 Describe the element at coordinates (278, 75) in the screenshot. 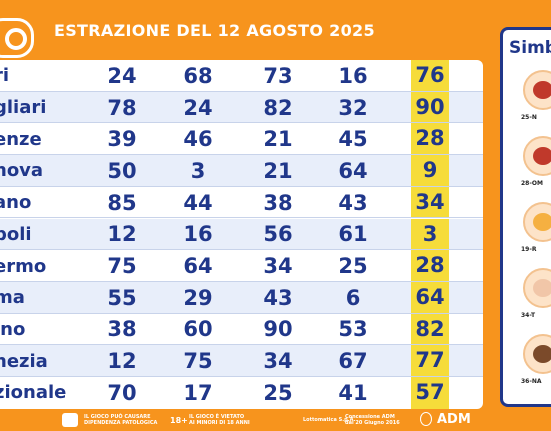

I see `drawn-number: 73` at that location.